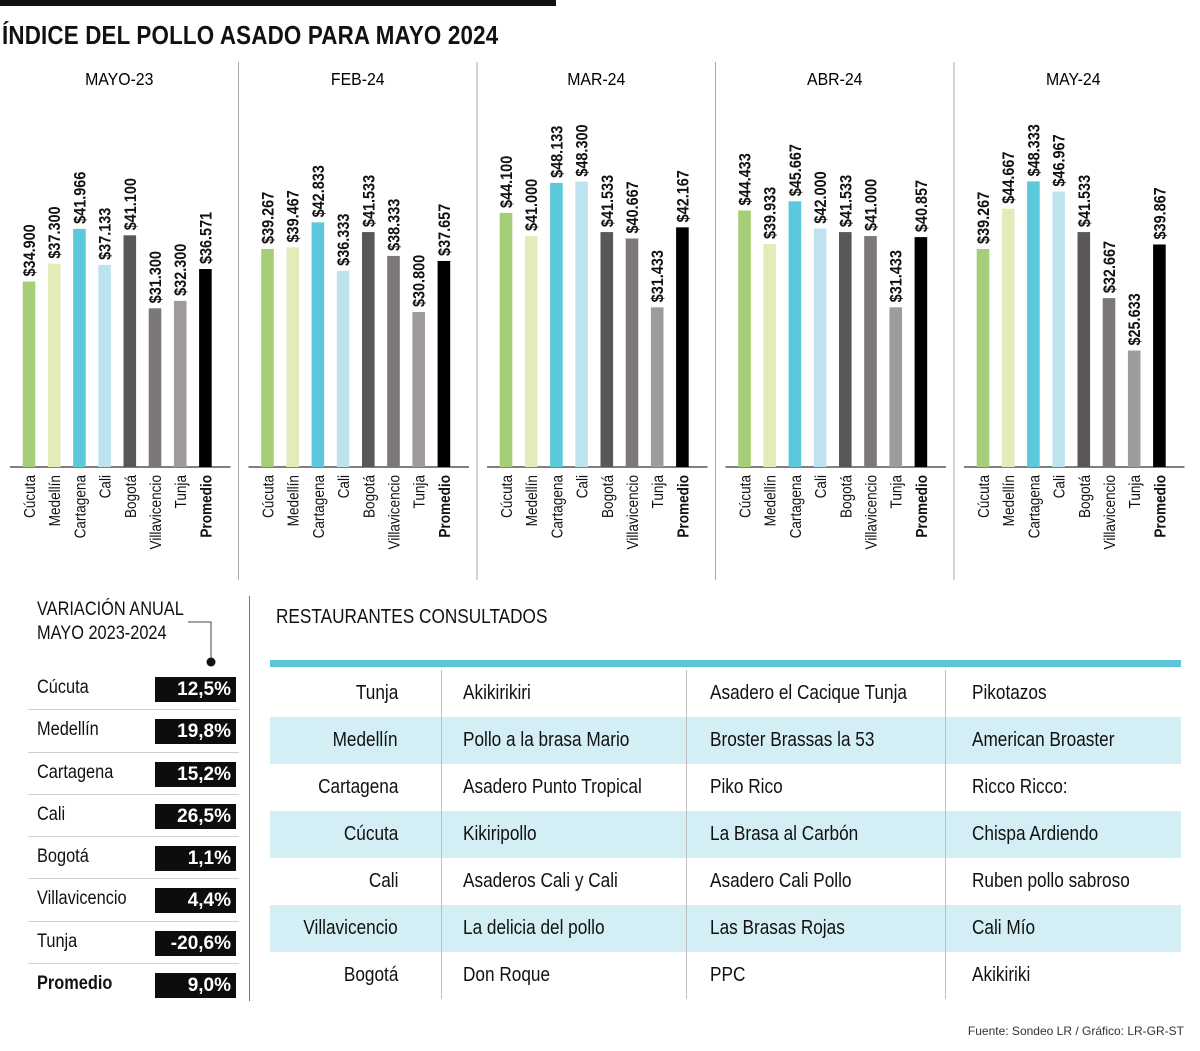 This screenshot has width=1200, height=1051. Describe the element at coordinates (546, 740) in the screenshot. I see `restaurant-name: Pollo a la brasa Mario` at that location.